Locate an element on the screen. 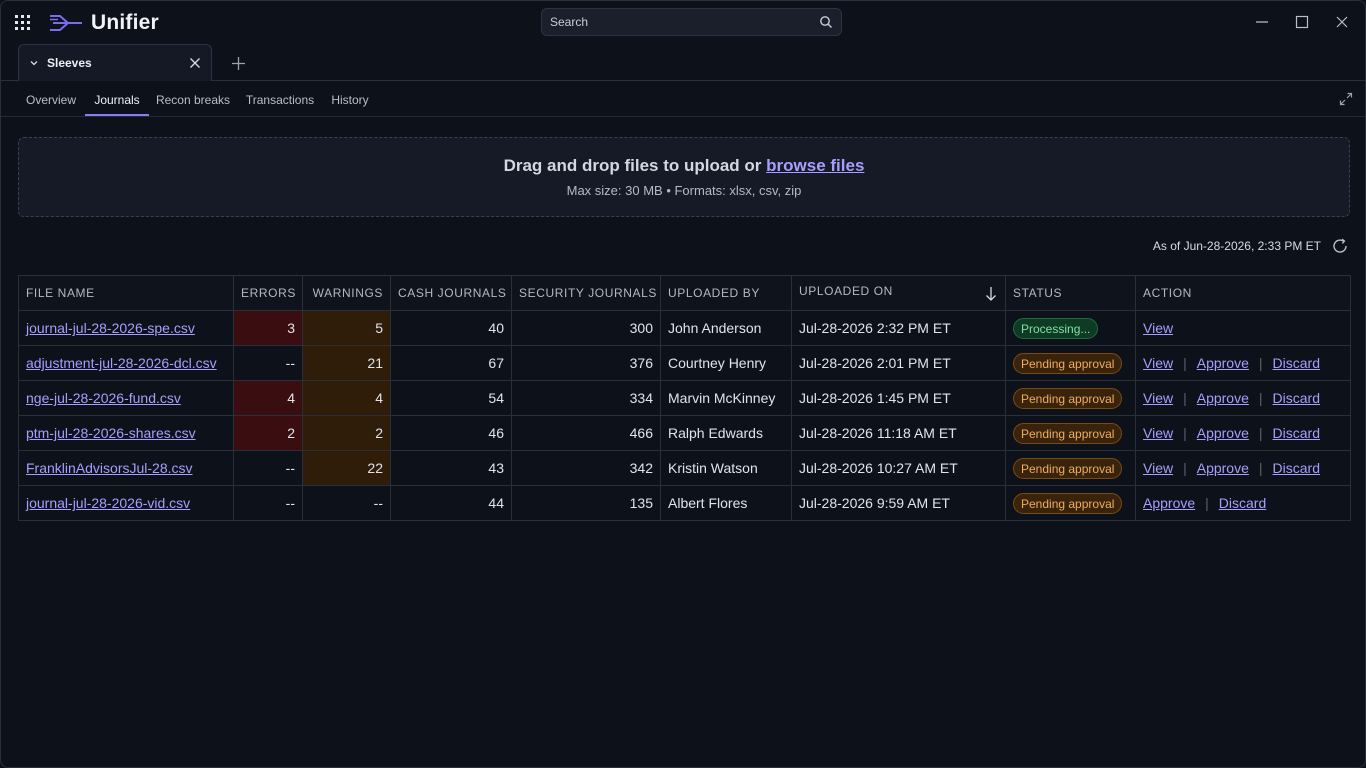  uploaded-by-cell: Courtney Henry is located at coordinates (726, 363).